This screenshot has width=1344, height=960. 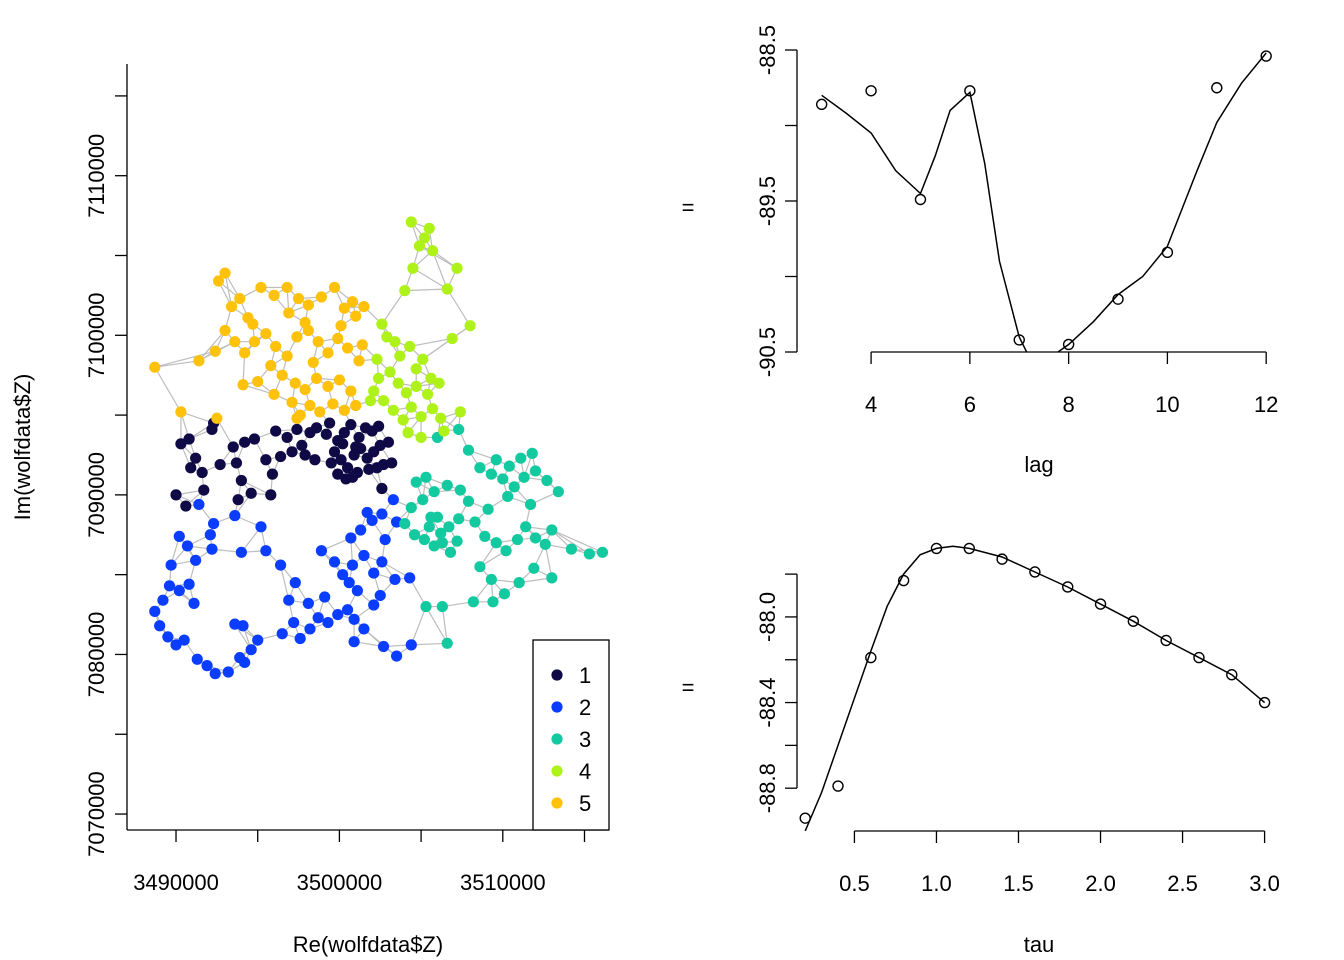 I want to click on legend-marker, so click(x=557, y=675).